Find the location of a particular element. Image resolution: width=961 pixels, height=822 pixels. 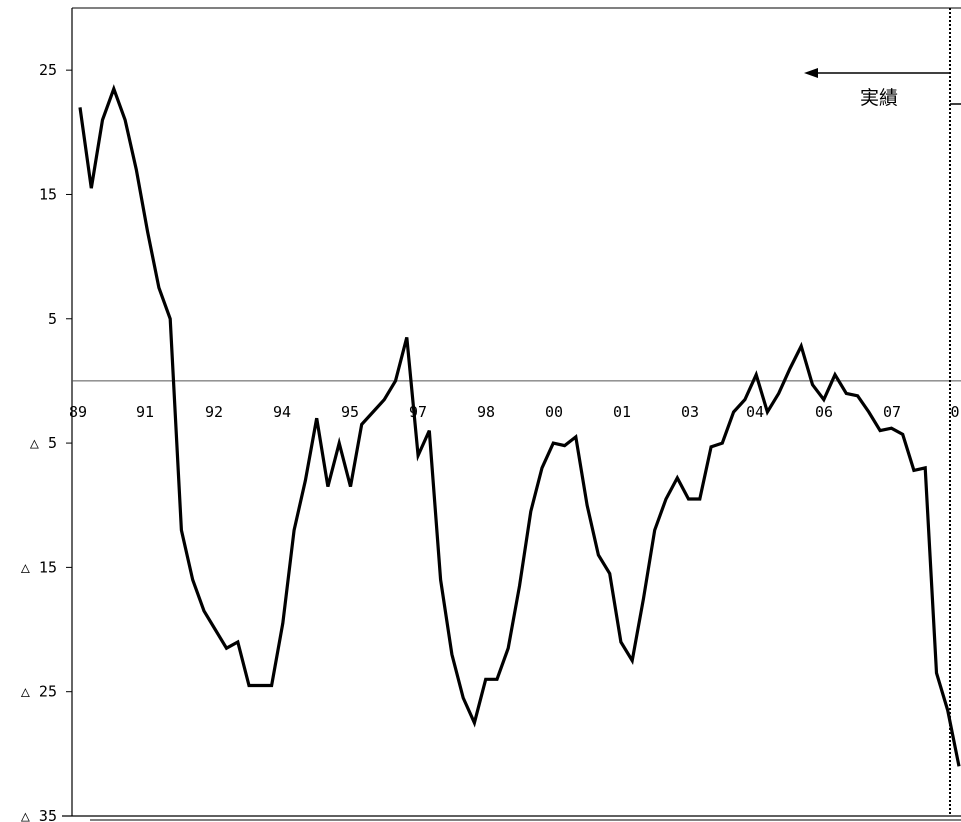

x-tick-label: 01 is located at coordinates (622, 412).